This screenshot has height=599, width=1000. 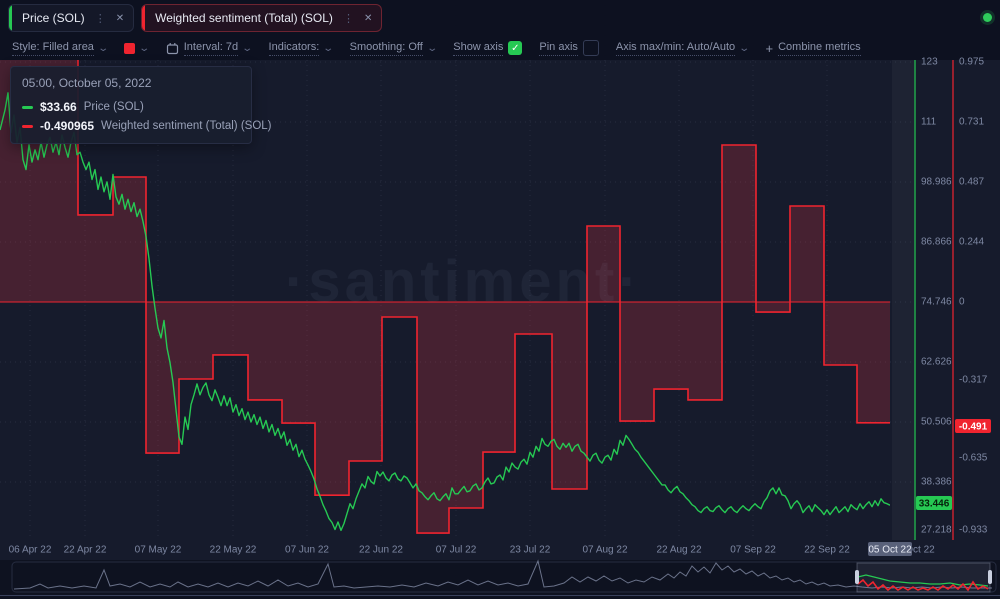 I want to click on sentiment-series-swatch, so click(x=27, y=126).